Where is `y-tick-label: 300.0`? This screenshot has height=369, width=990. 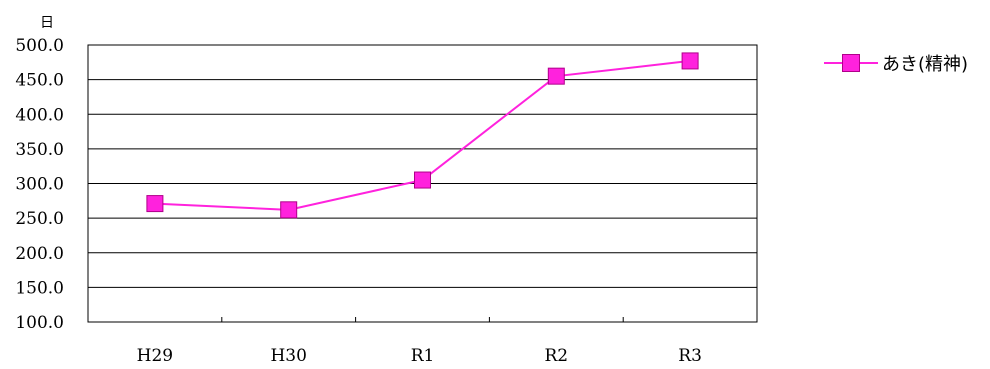 y-tick-label: 300.0 is located at coordinates (39, 185).